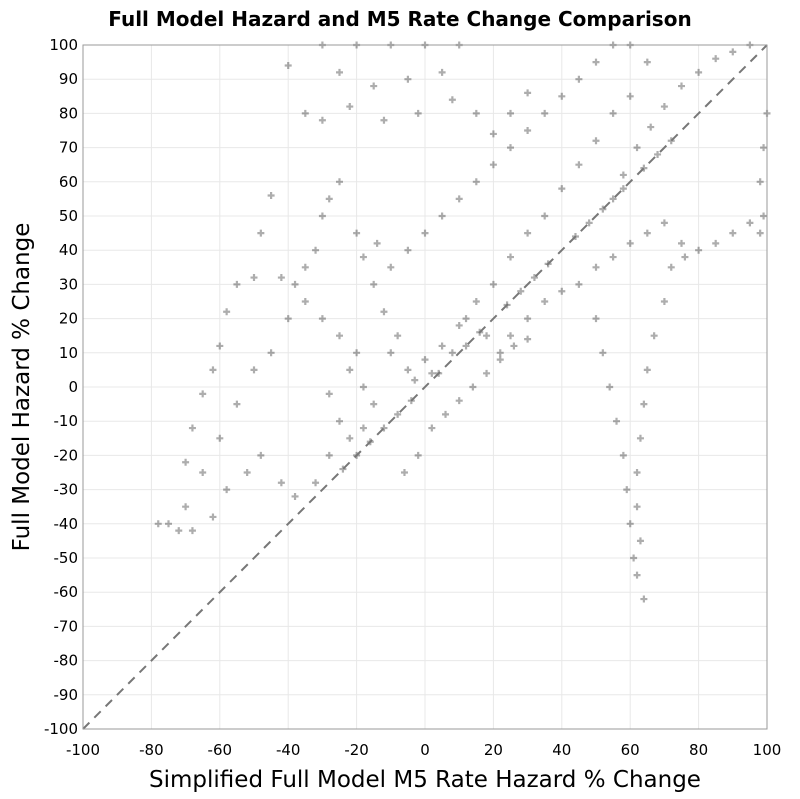 This screenshot has height=799, width=800. Describe the element at coordinates (220, 750) in the screenshot. I see `x-tick-label: -60` at that location.